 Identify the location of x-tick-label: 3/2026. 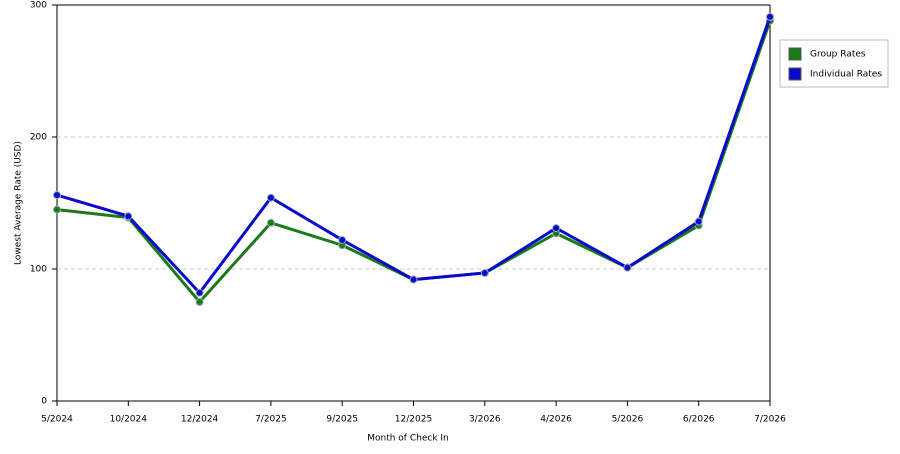
(485, 420).